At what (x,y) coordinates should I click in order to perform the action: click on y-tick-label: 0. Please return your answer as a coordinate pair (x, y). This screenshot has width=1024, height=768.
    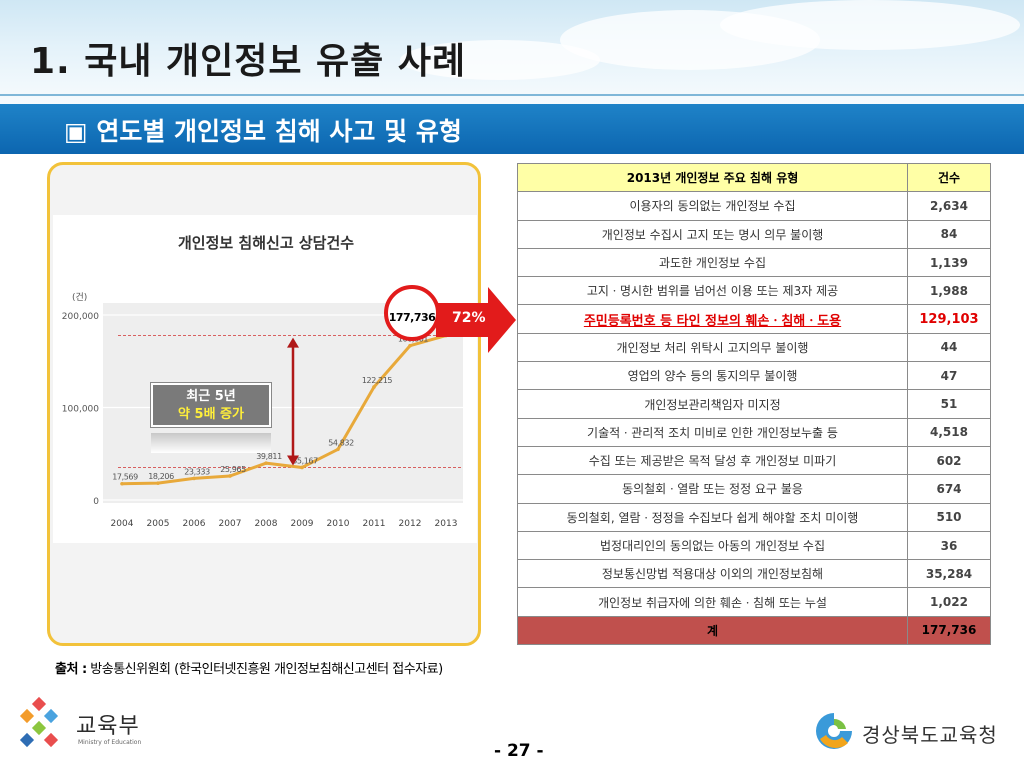
    Looking at the image, I should click on (96, 502).